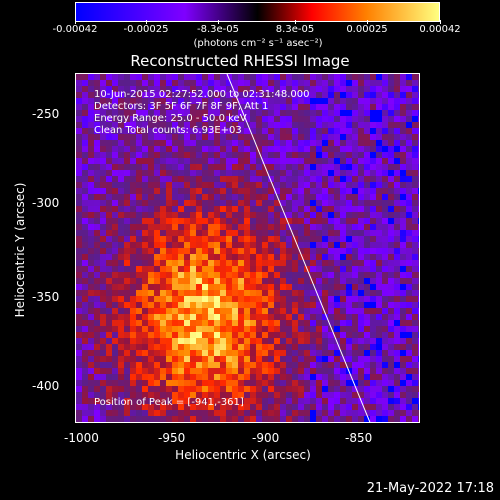 This screenshot has width=500, height=500. What do you see at coordinates (75, 29) in the screenshot?
I see `colorbar-label-1: -0.00042` at bounding box center [75, 29].